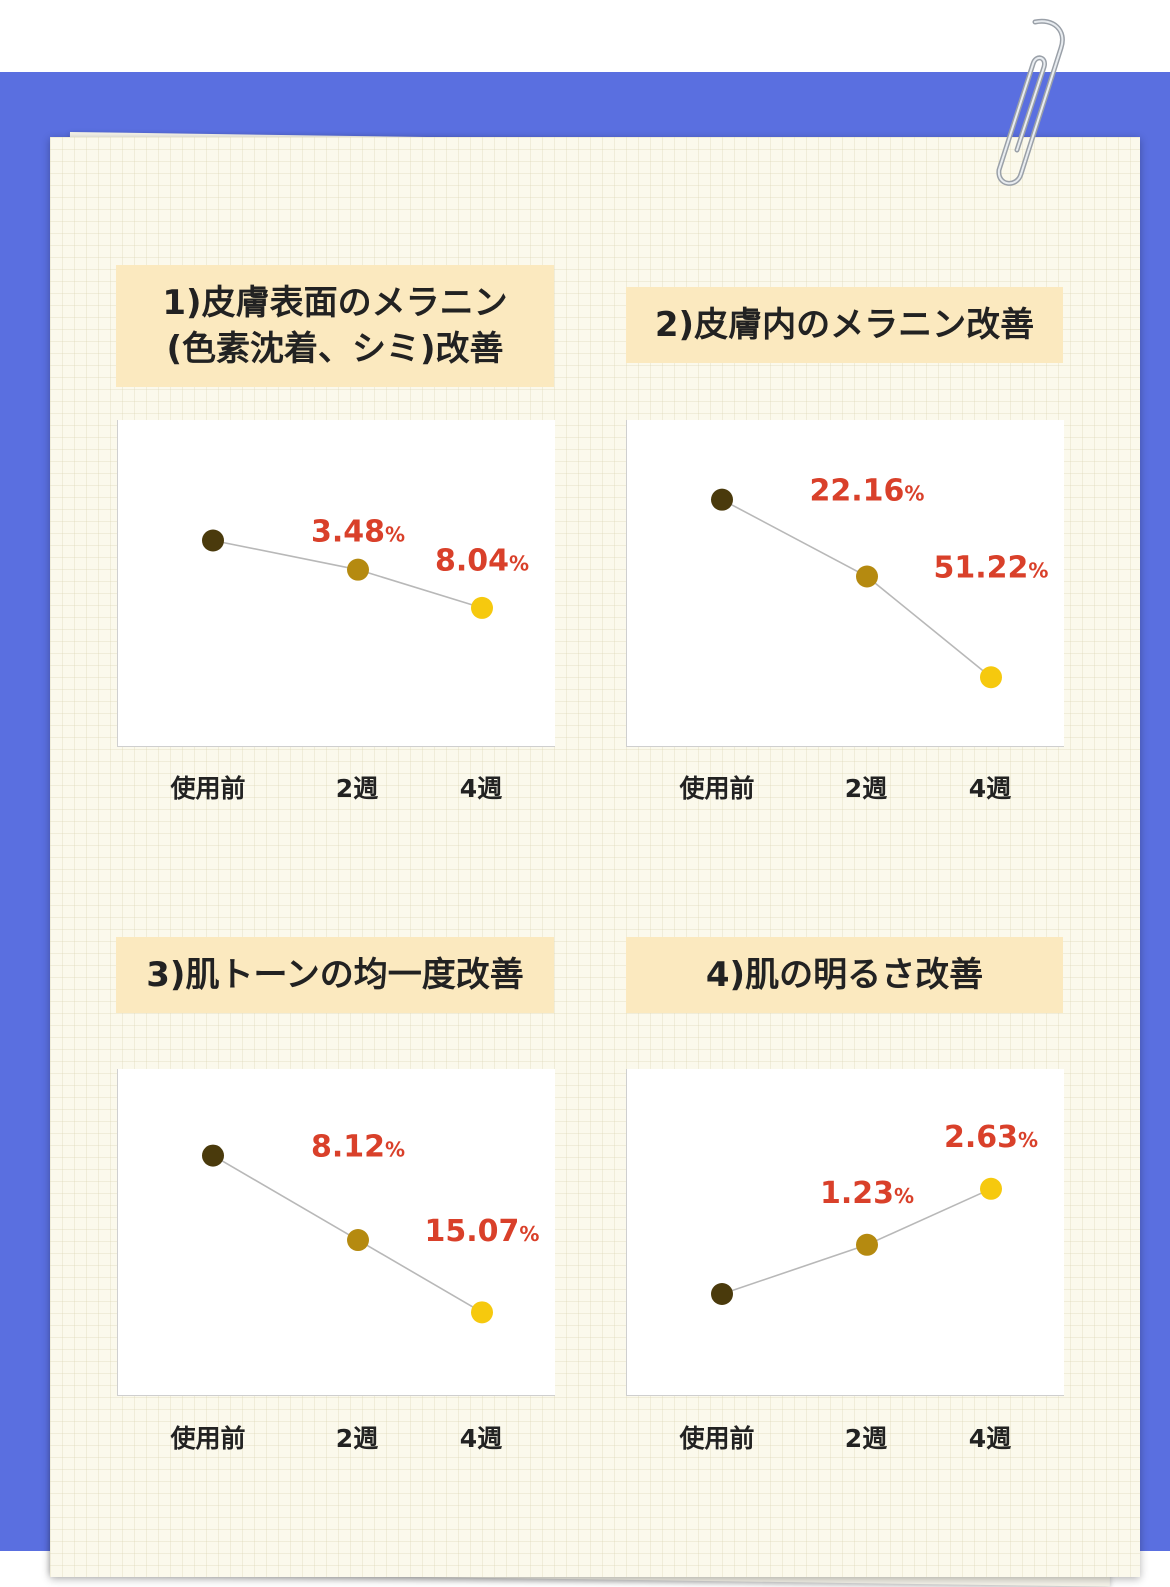 This screenshot has height=1587, width=1170. I want to click on chart-3-point-4w, so click(482, 1312).